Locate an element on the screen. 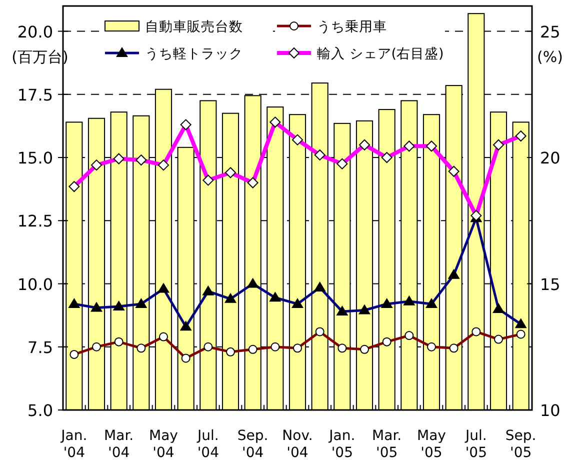 This screenshot has height=460, width=574. y-axis-title: (百万台) is located at coordinates (40, 57).